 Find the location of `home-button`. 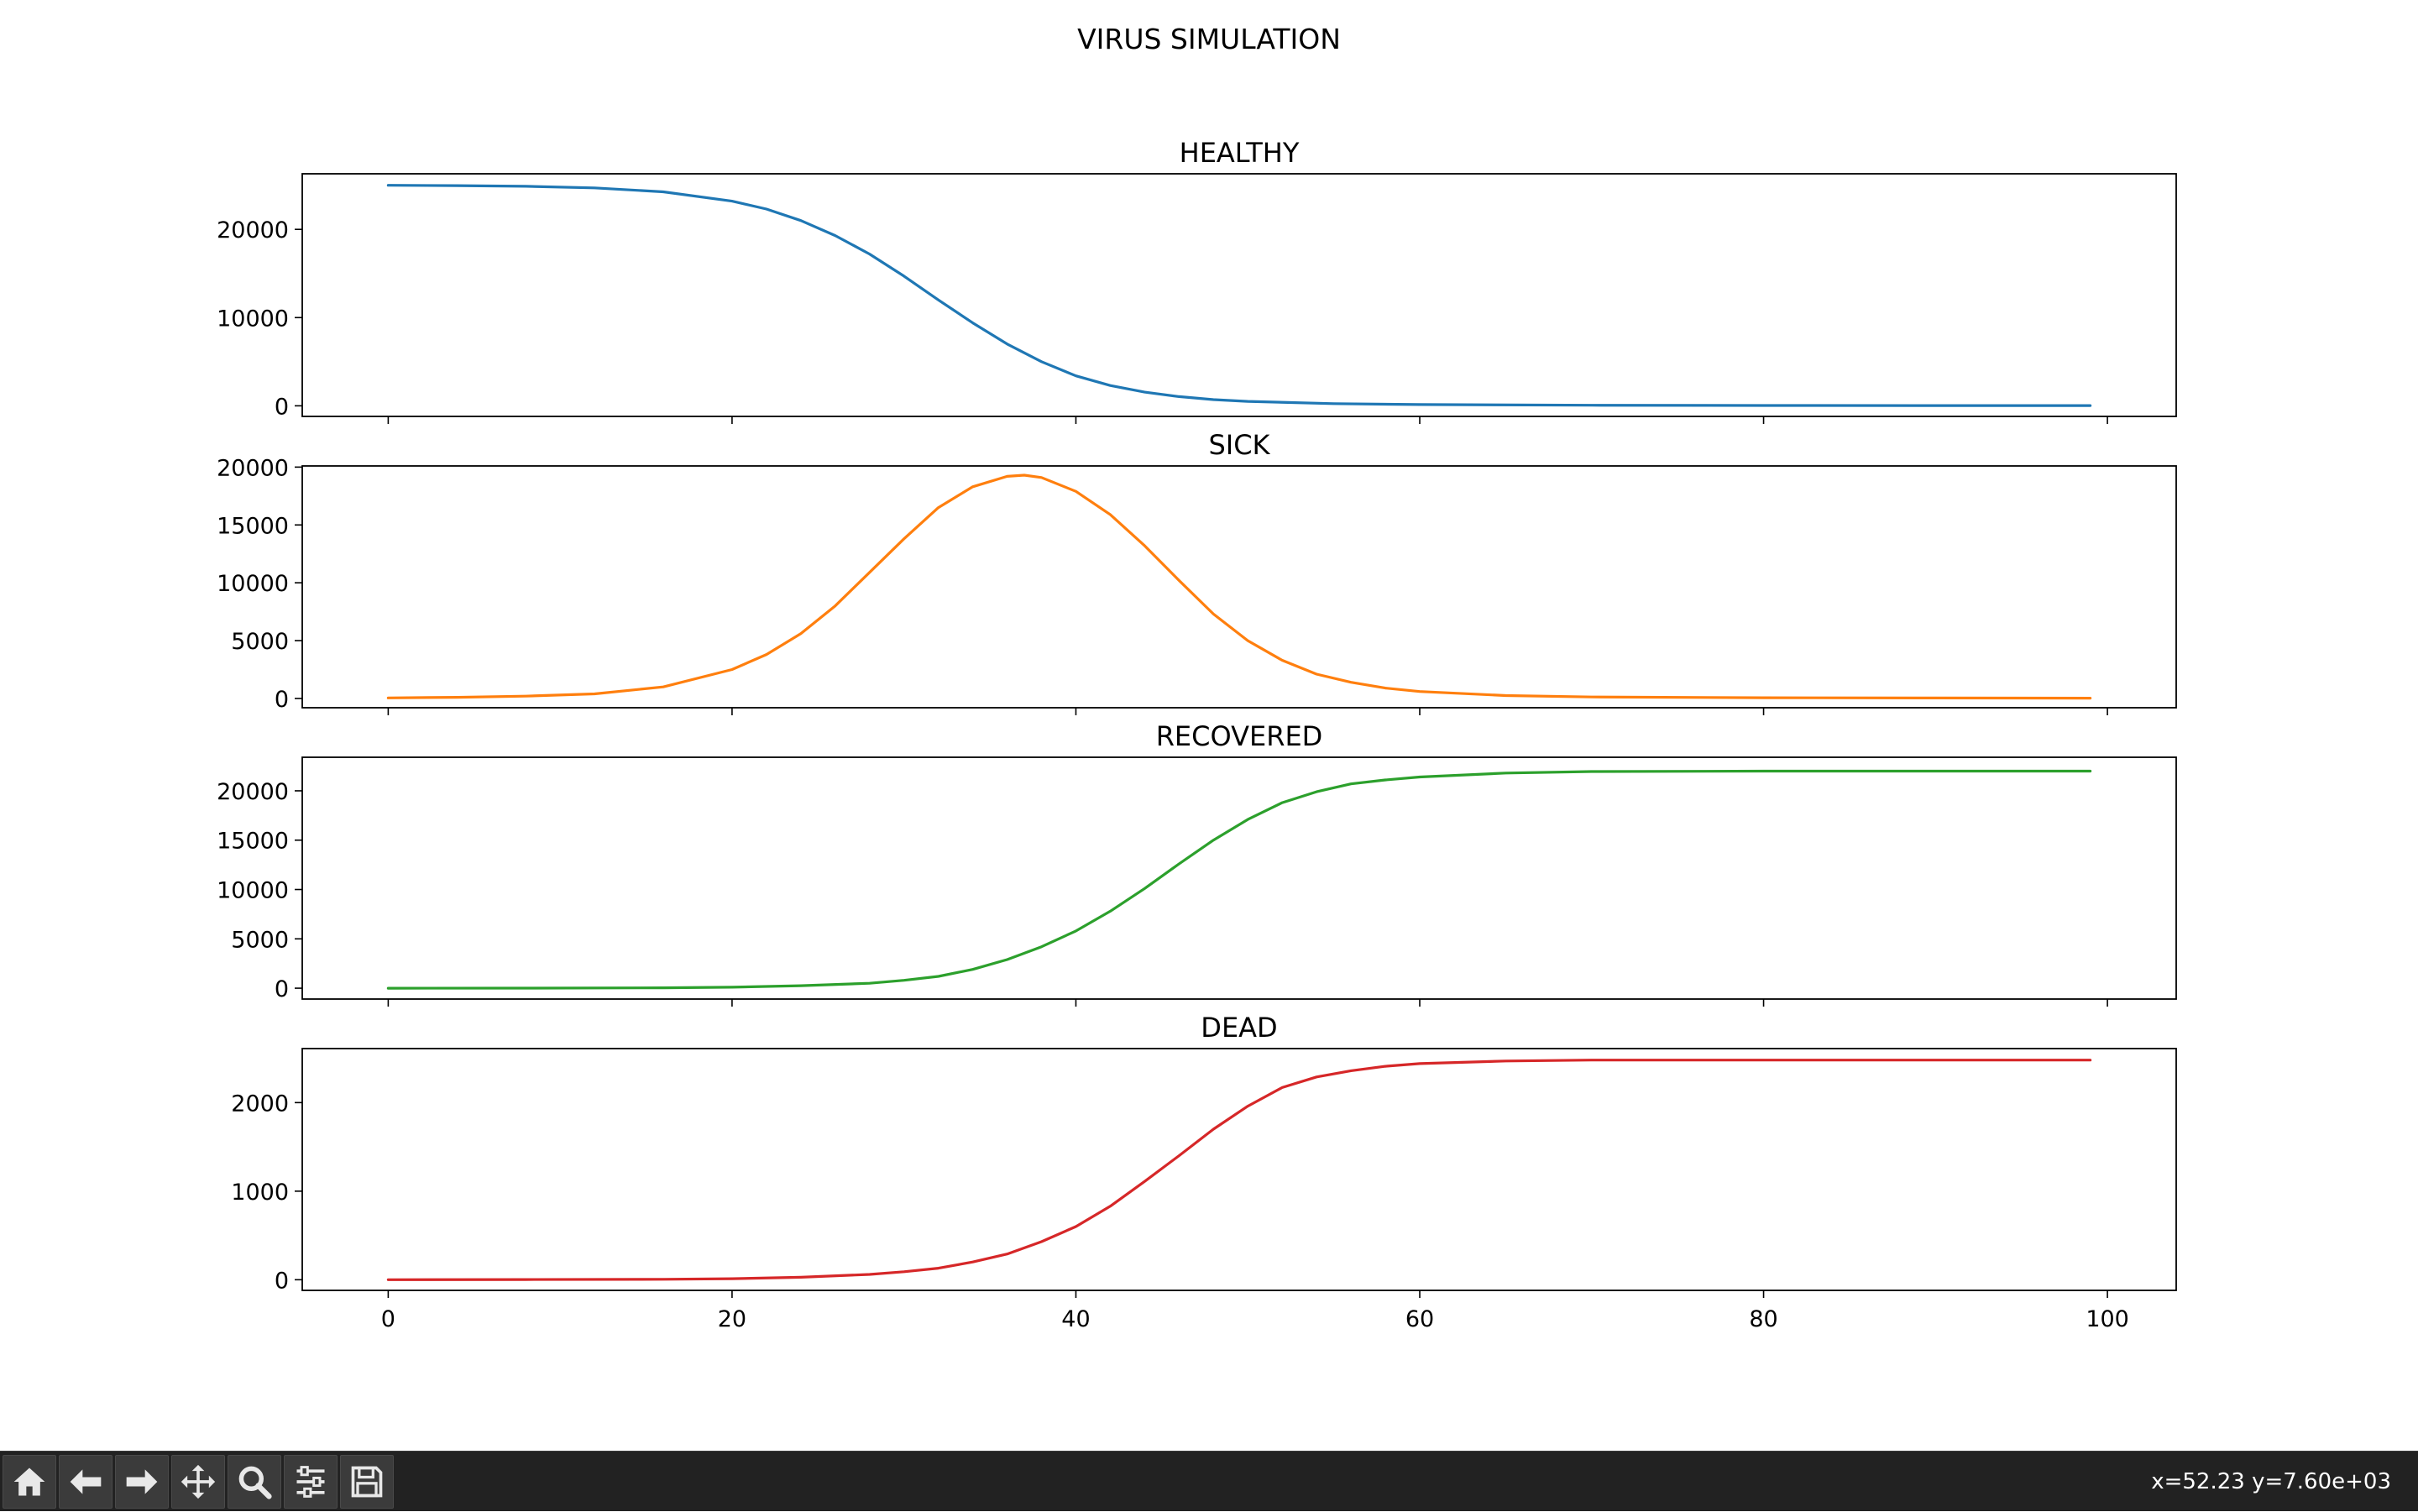

home-button is located at coordinates (29, 1482).